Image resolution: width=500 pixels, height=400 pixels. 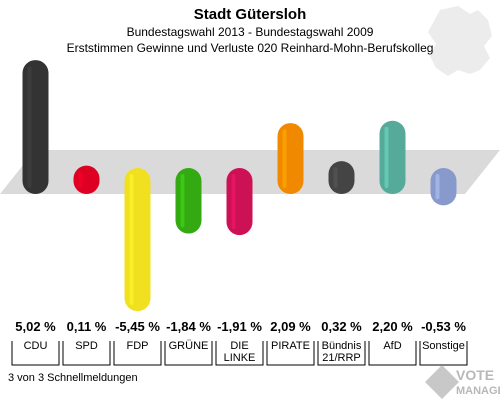 I want to click on vote-manager-logo: VOTE MANAGER, so click(x=462, y=382).